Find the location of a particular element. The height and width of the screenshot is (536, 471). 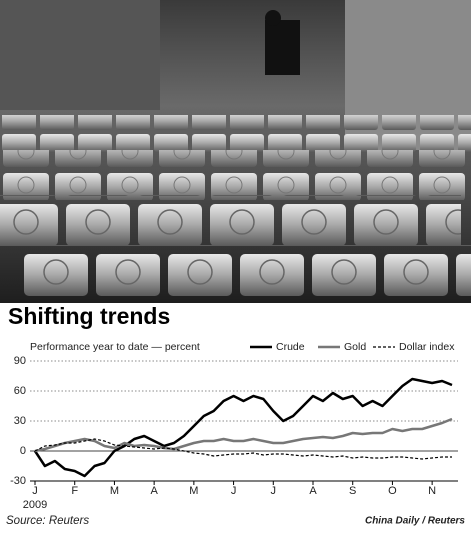

legend-label: Dollar index is located at coordinates (427, 347).